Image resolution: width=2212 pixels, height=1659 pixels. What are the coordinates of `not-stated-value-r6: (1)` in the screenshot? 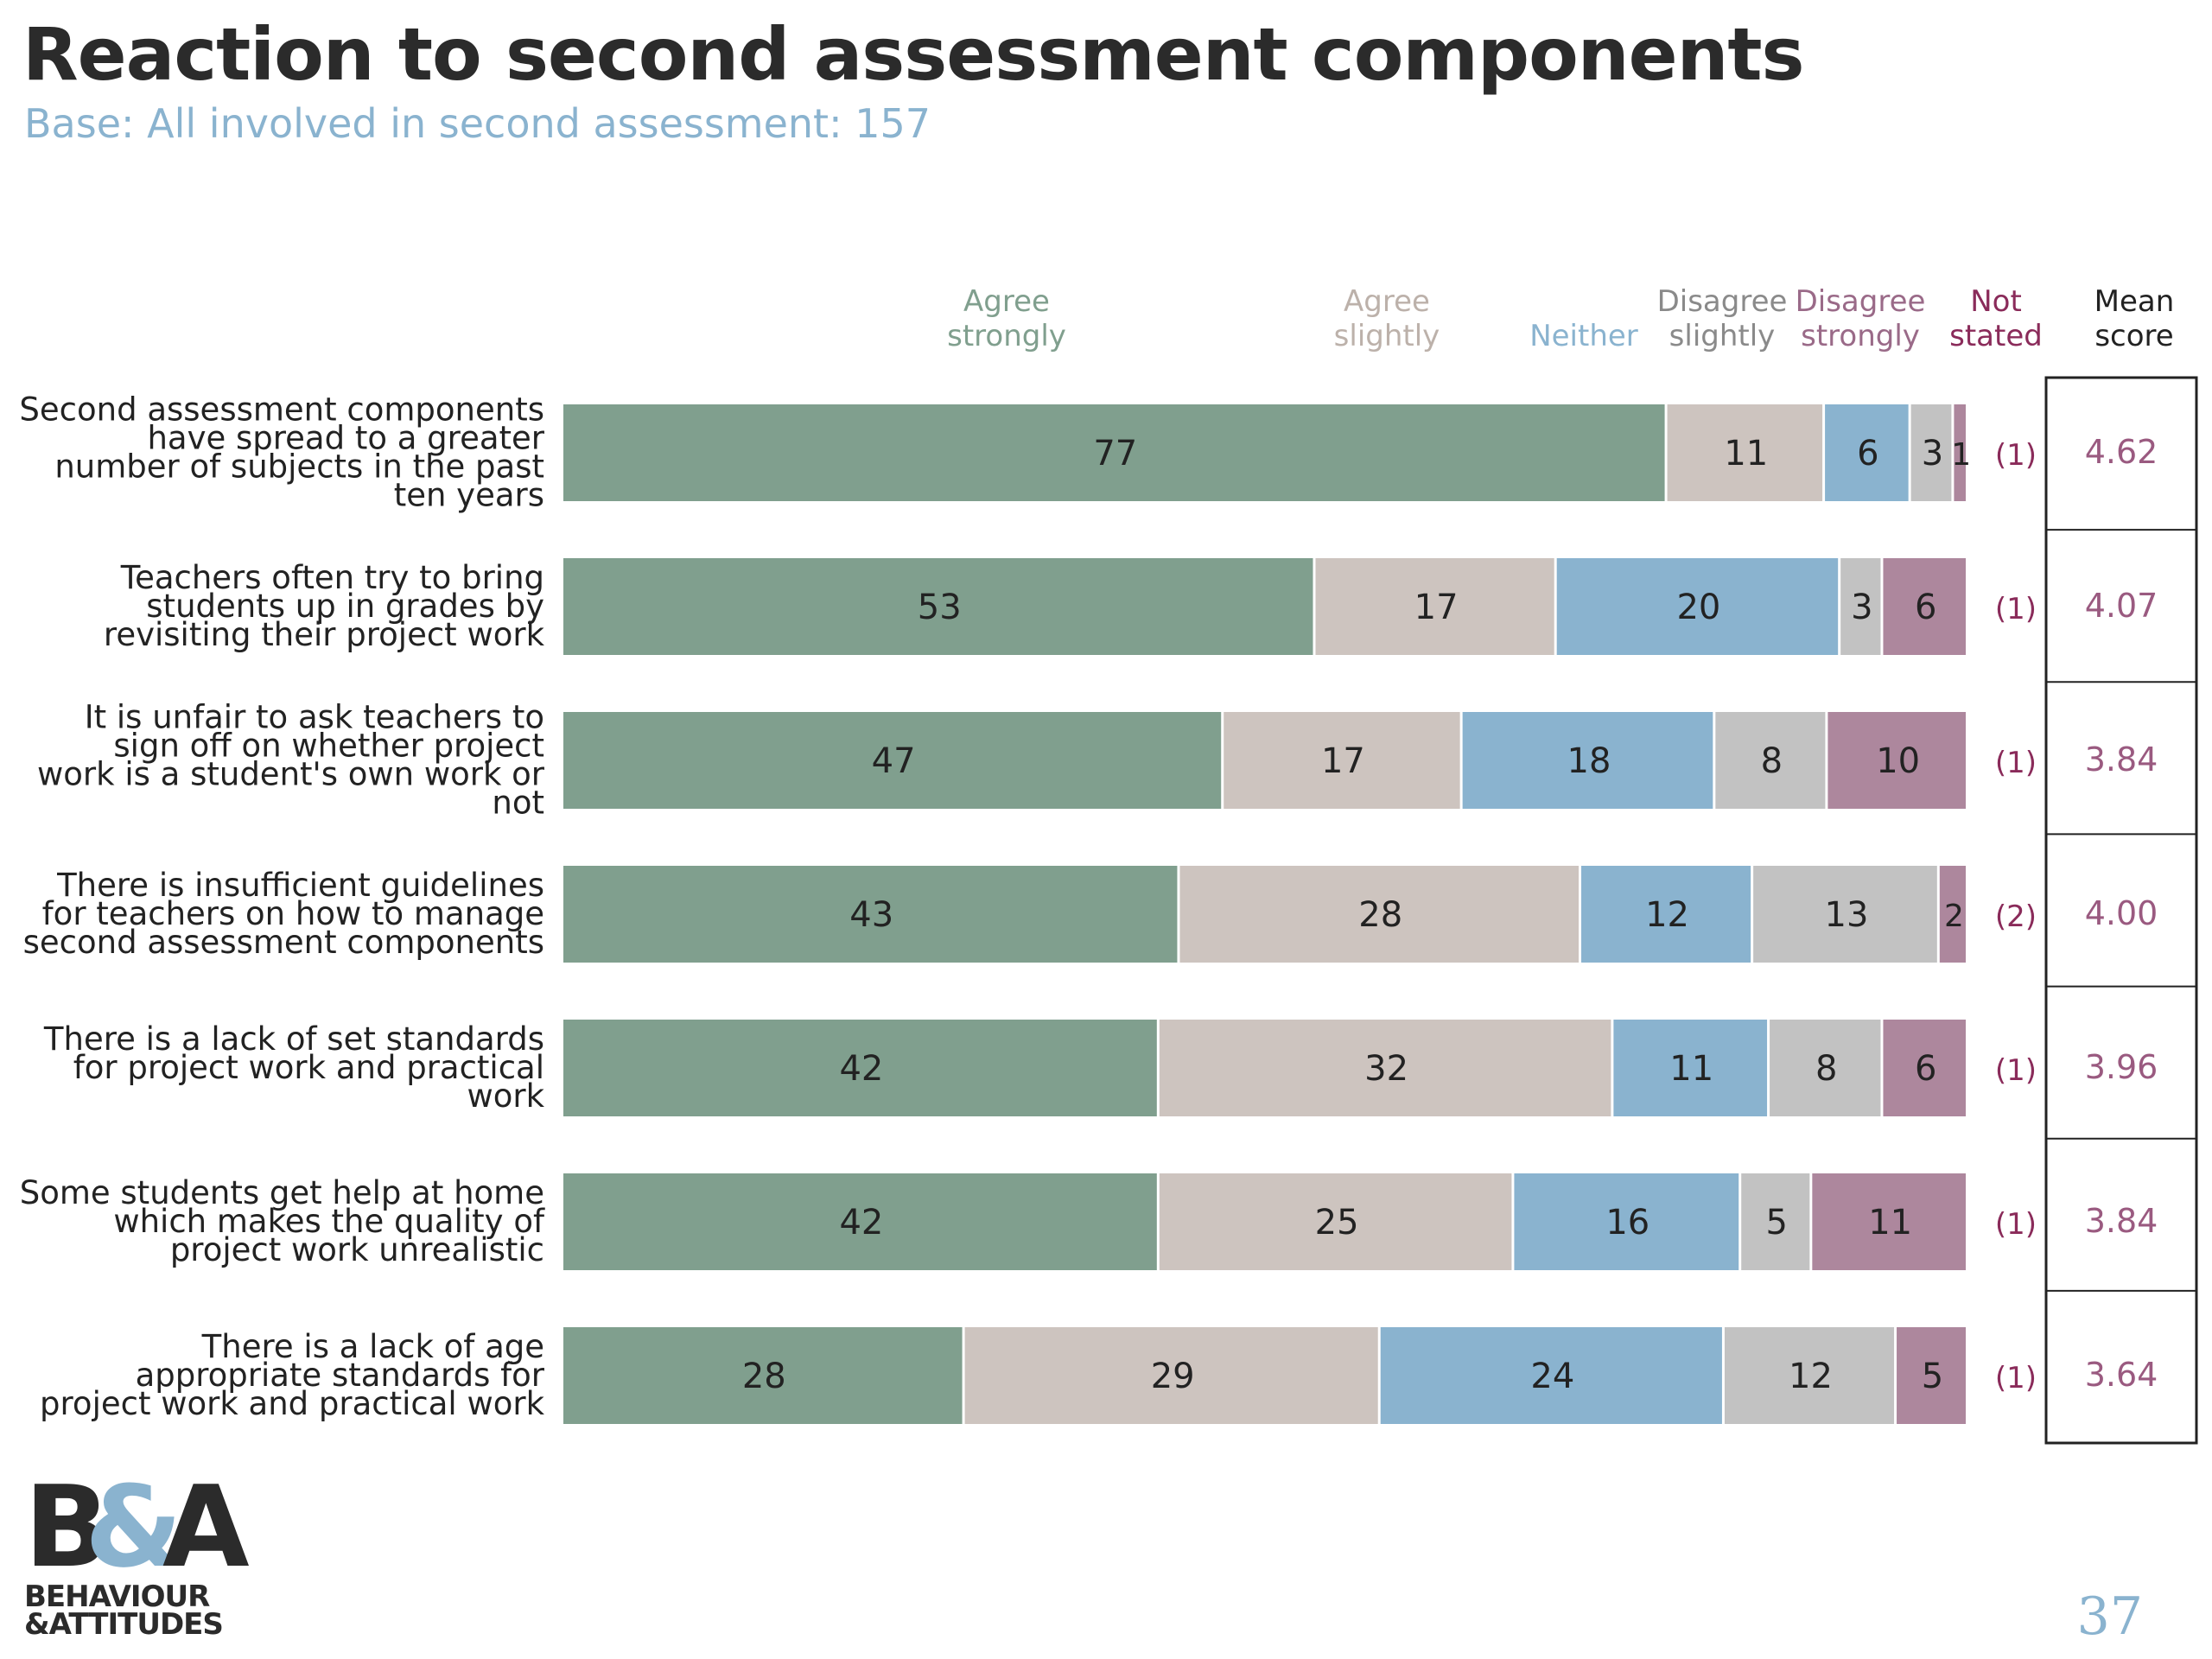 It's located at (2016, 1378).